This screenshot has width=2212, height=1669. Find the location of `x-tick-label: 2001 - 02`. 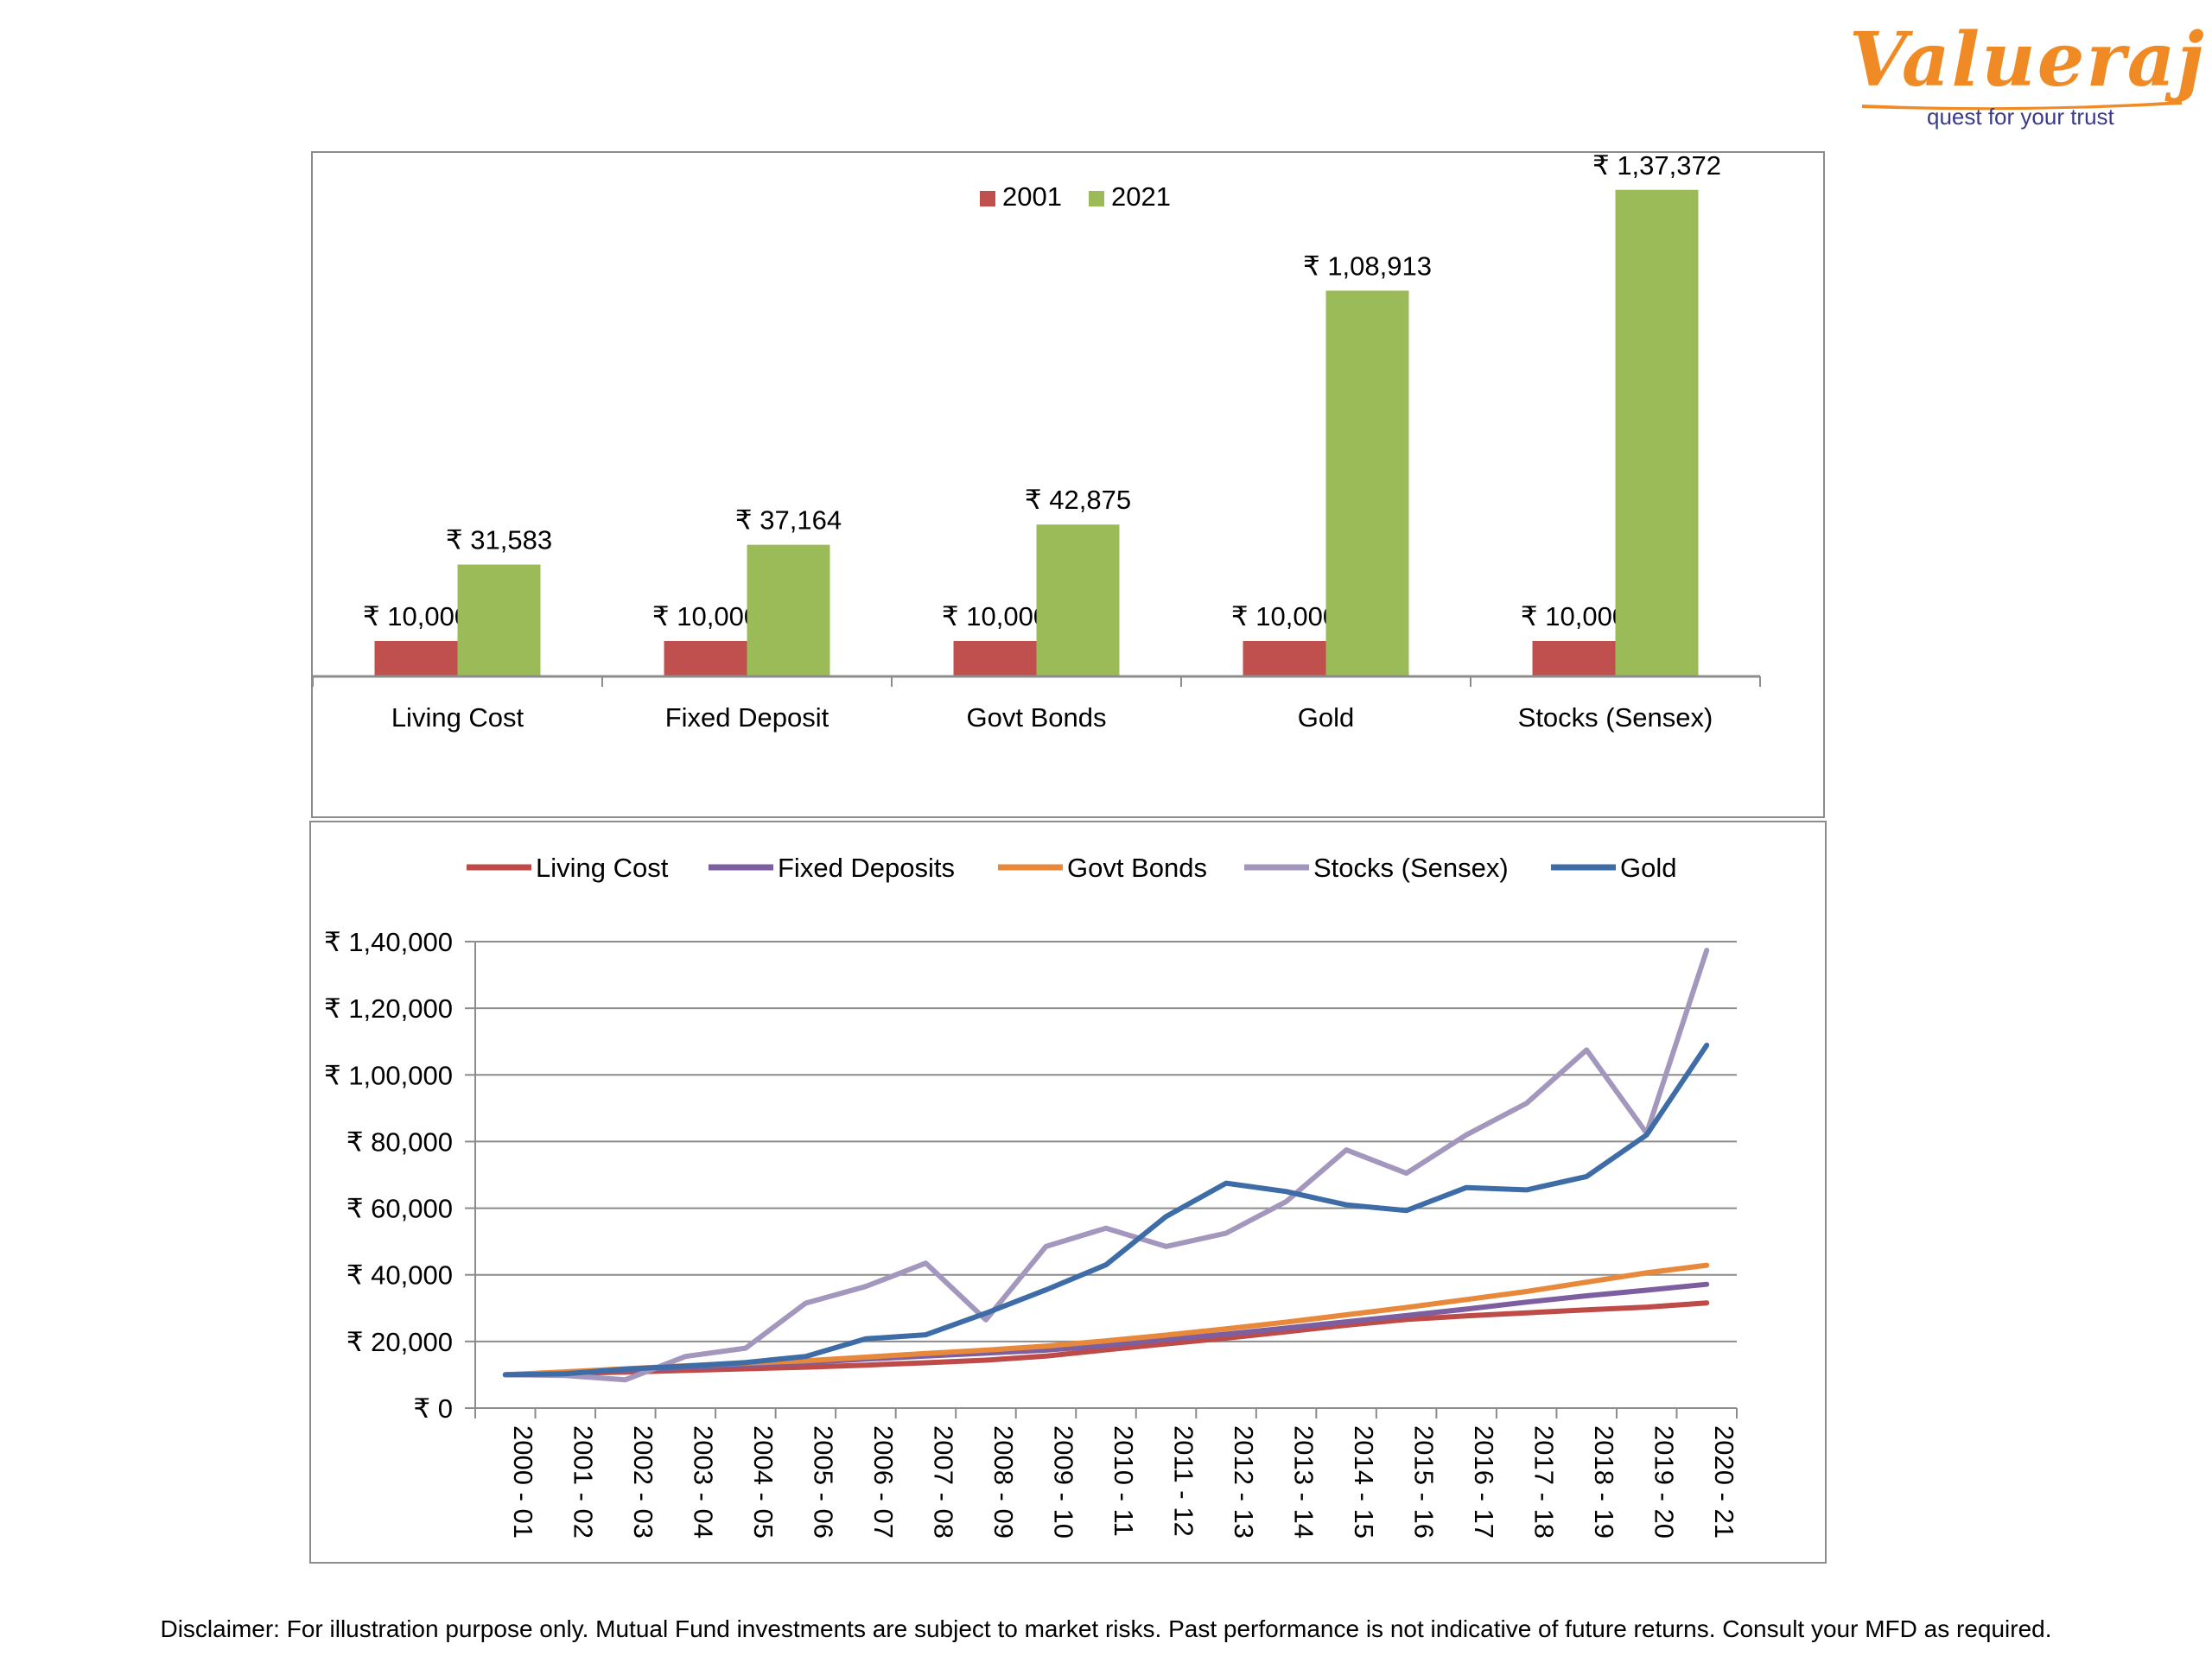

x-tick-label: 2001 - 02 is located at coordinates (583, 1482).